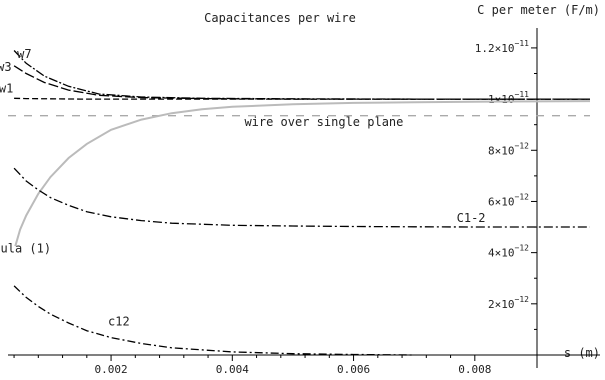 This screenshot has width=605, height=380. I want to click on series-w1-line, so click(302, 98).